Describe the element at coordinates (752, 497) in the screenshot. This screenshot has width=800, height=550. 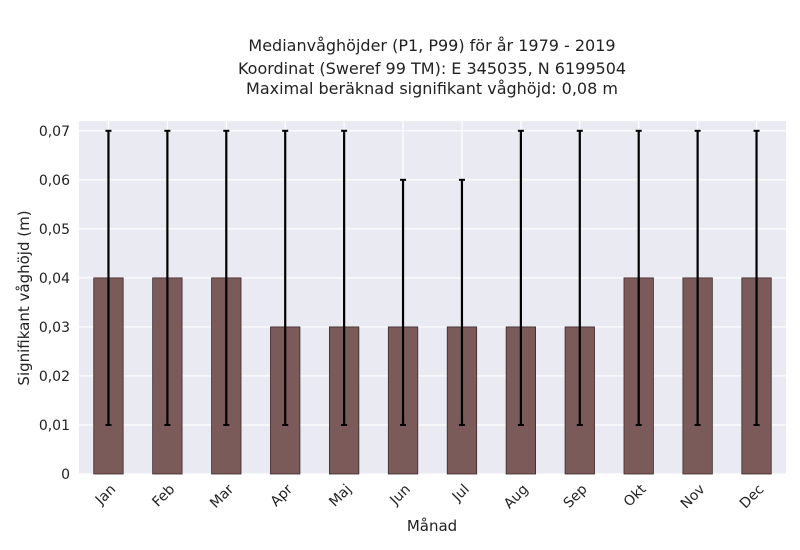
I see `x-tick-label: Dec` at that location.